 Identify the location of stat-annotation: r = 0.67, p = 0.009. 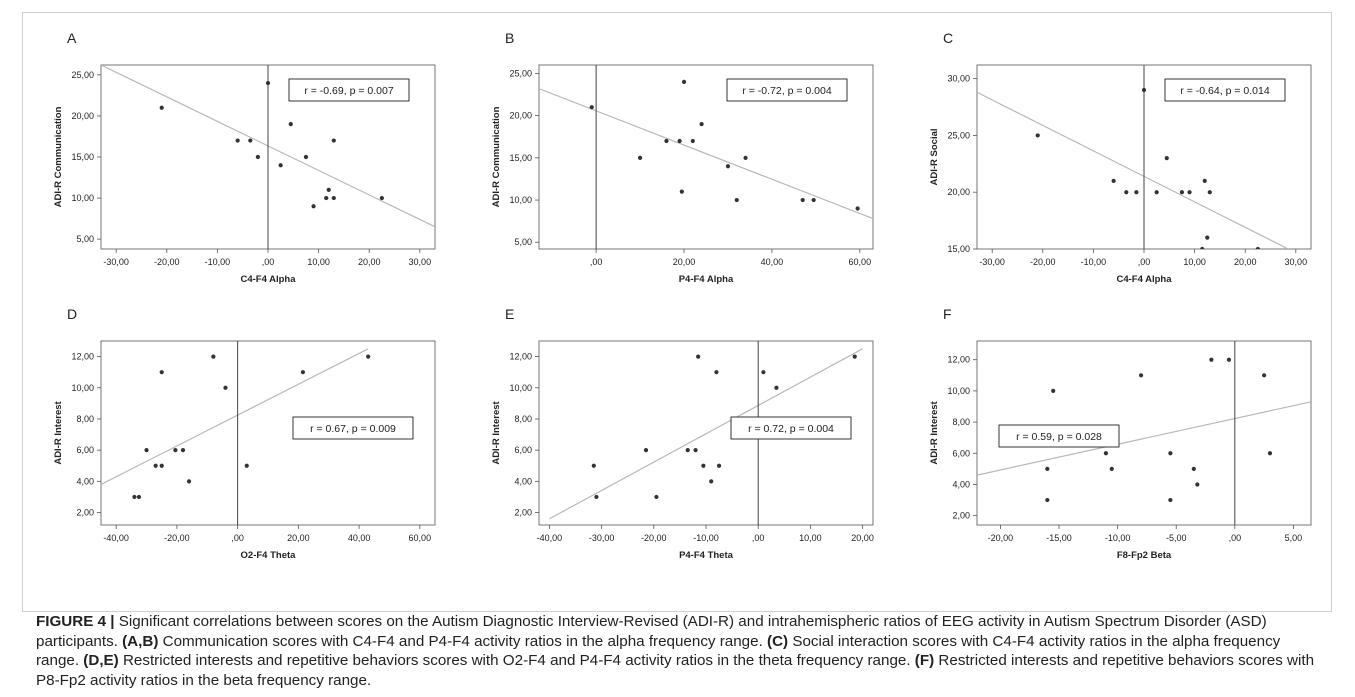
(353, 429).